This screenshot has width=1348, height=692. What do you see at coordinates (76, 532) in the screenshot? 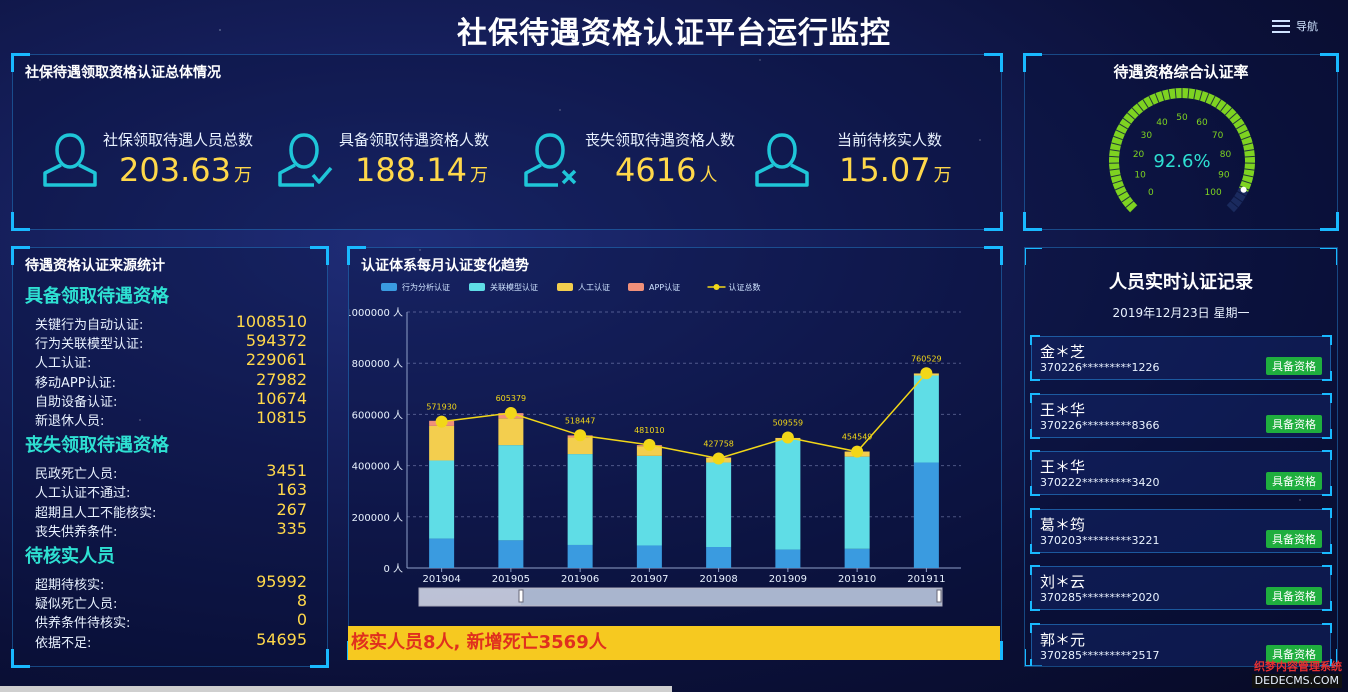
I see `source-label: 丧失供养条件:` at bounding box center [76, 532].